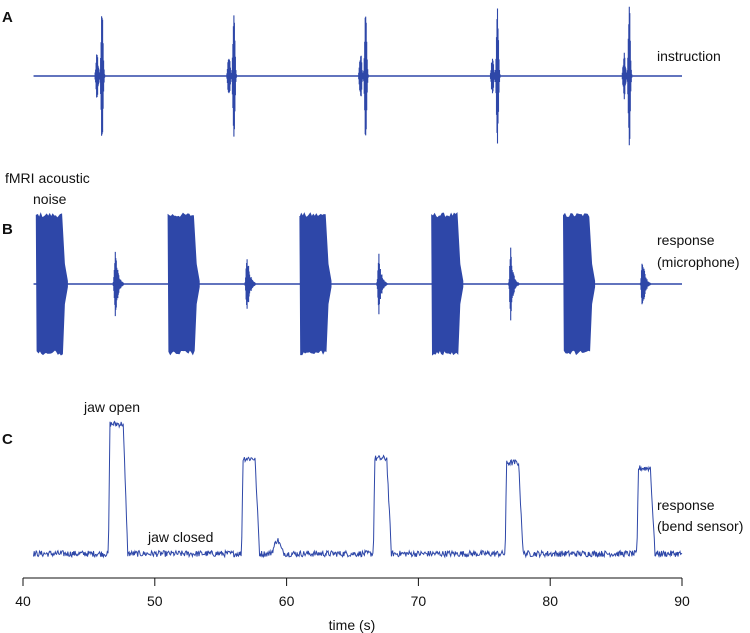  Describe the element at coordinates (287, 601) in the screenshot. I see `x-tick-label: 60` at that location.